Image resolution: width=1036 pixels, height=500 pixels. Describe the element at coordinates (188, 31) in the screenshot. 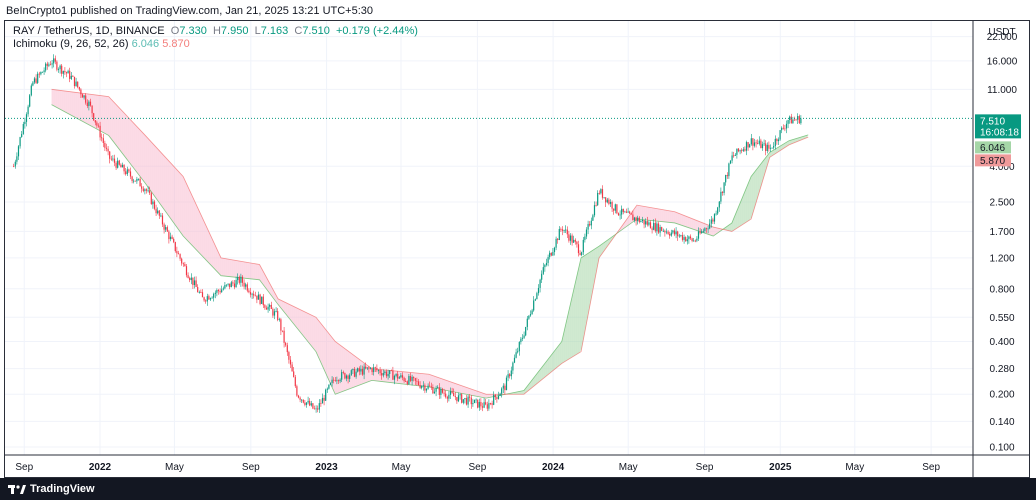

I see `ohlc-open: O7.330` at that location.